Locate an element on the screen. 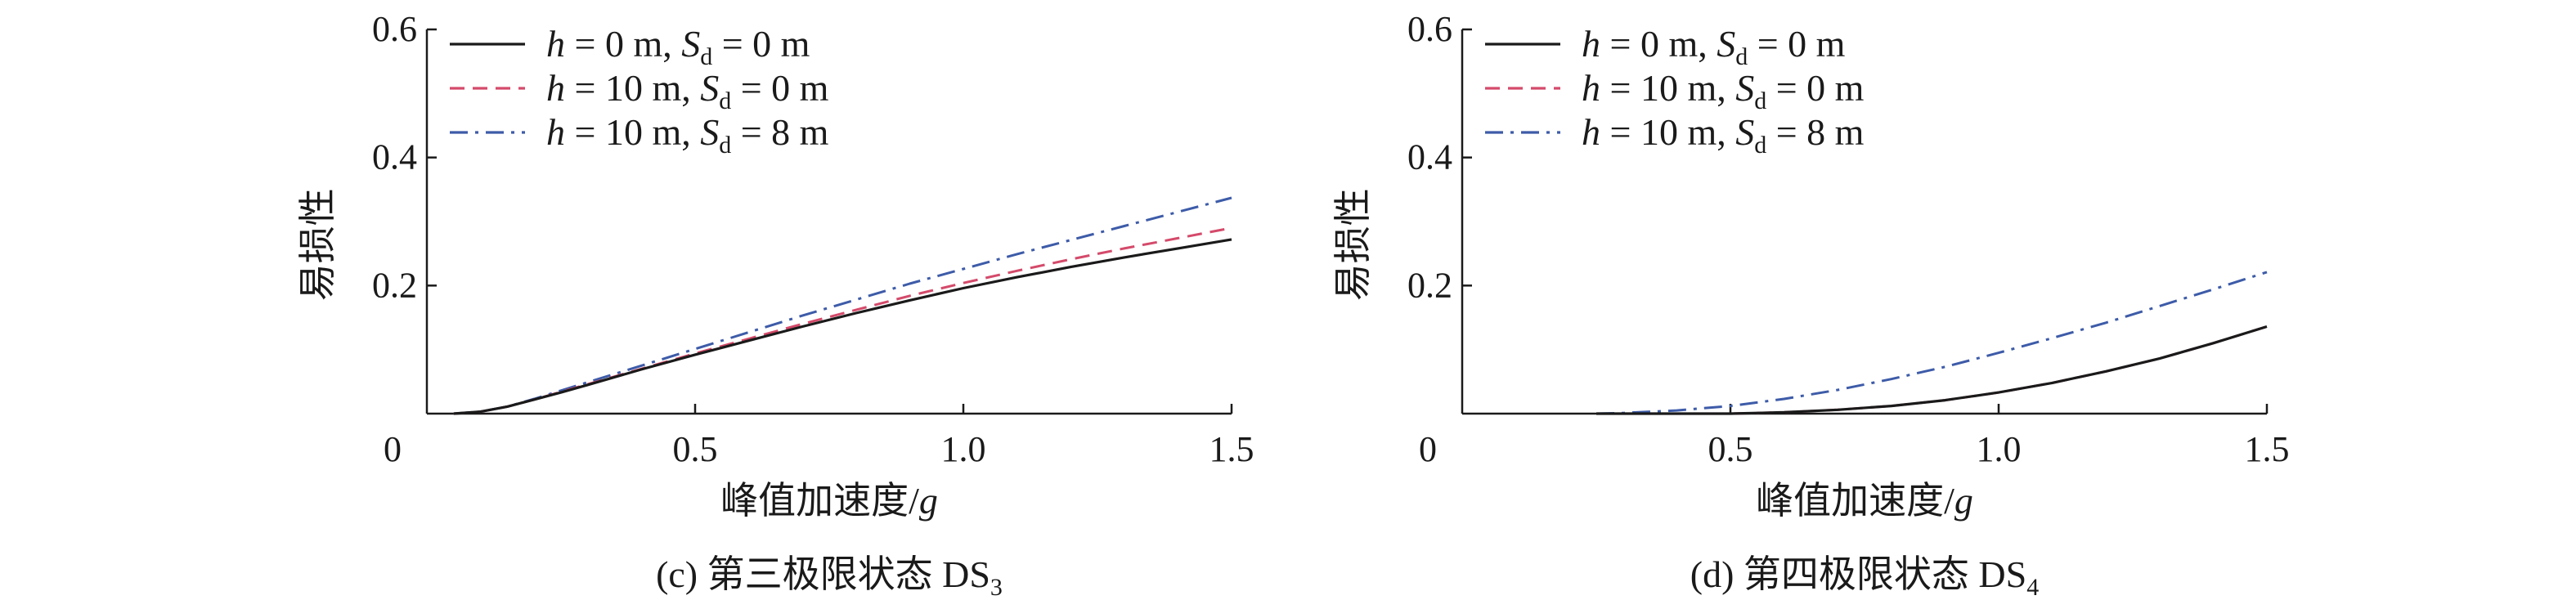 The width and height of the screenshot is (2576, 609). panel-caption: (c) 第三极限状态 DS3 is located at coordinates (829, 577).